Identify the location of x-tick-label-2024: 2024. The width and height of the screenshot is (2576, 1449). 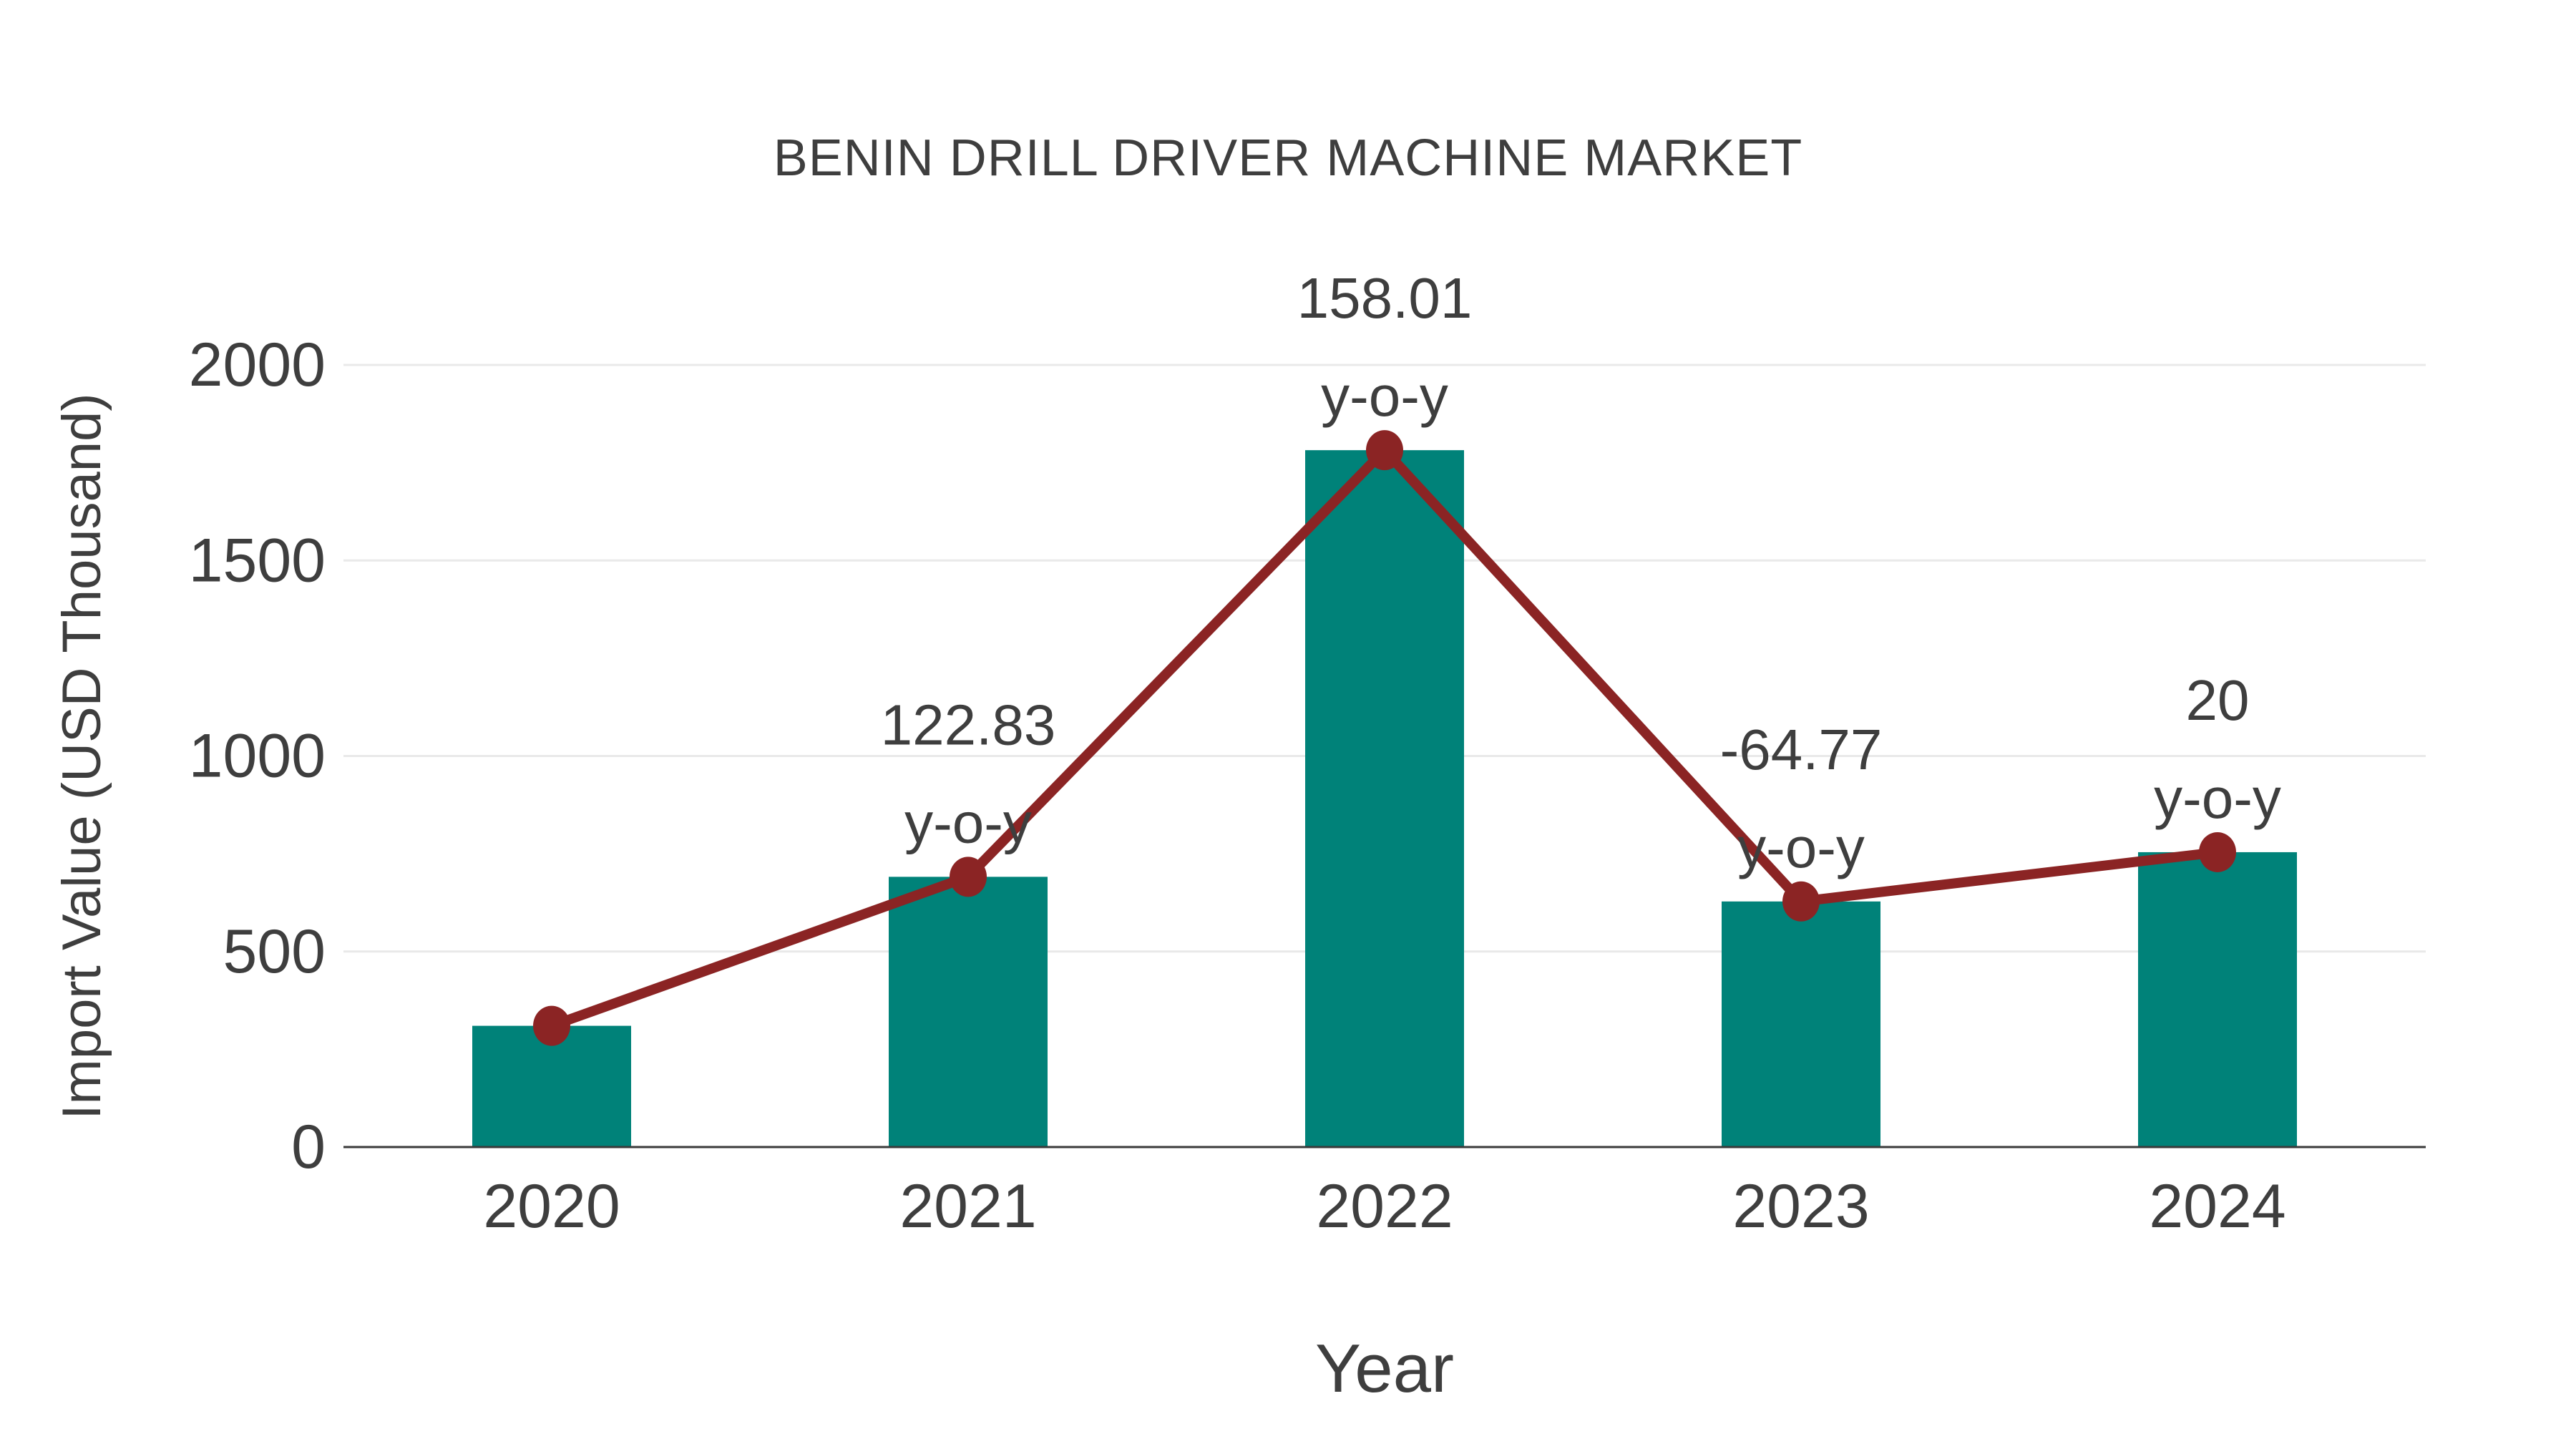
(2217, 1206).